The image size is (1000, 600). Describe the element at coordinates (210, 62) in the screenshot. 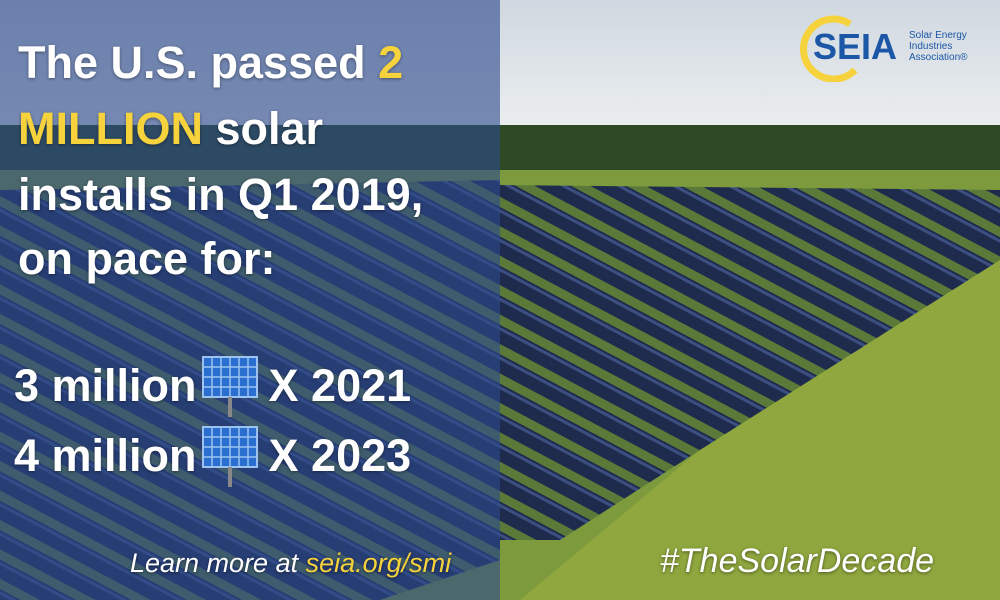

I see `headline-line: The U.S. passed 2` at that location.